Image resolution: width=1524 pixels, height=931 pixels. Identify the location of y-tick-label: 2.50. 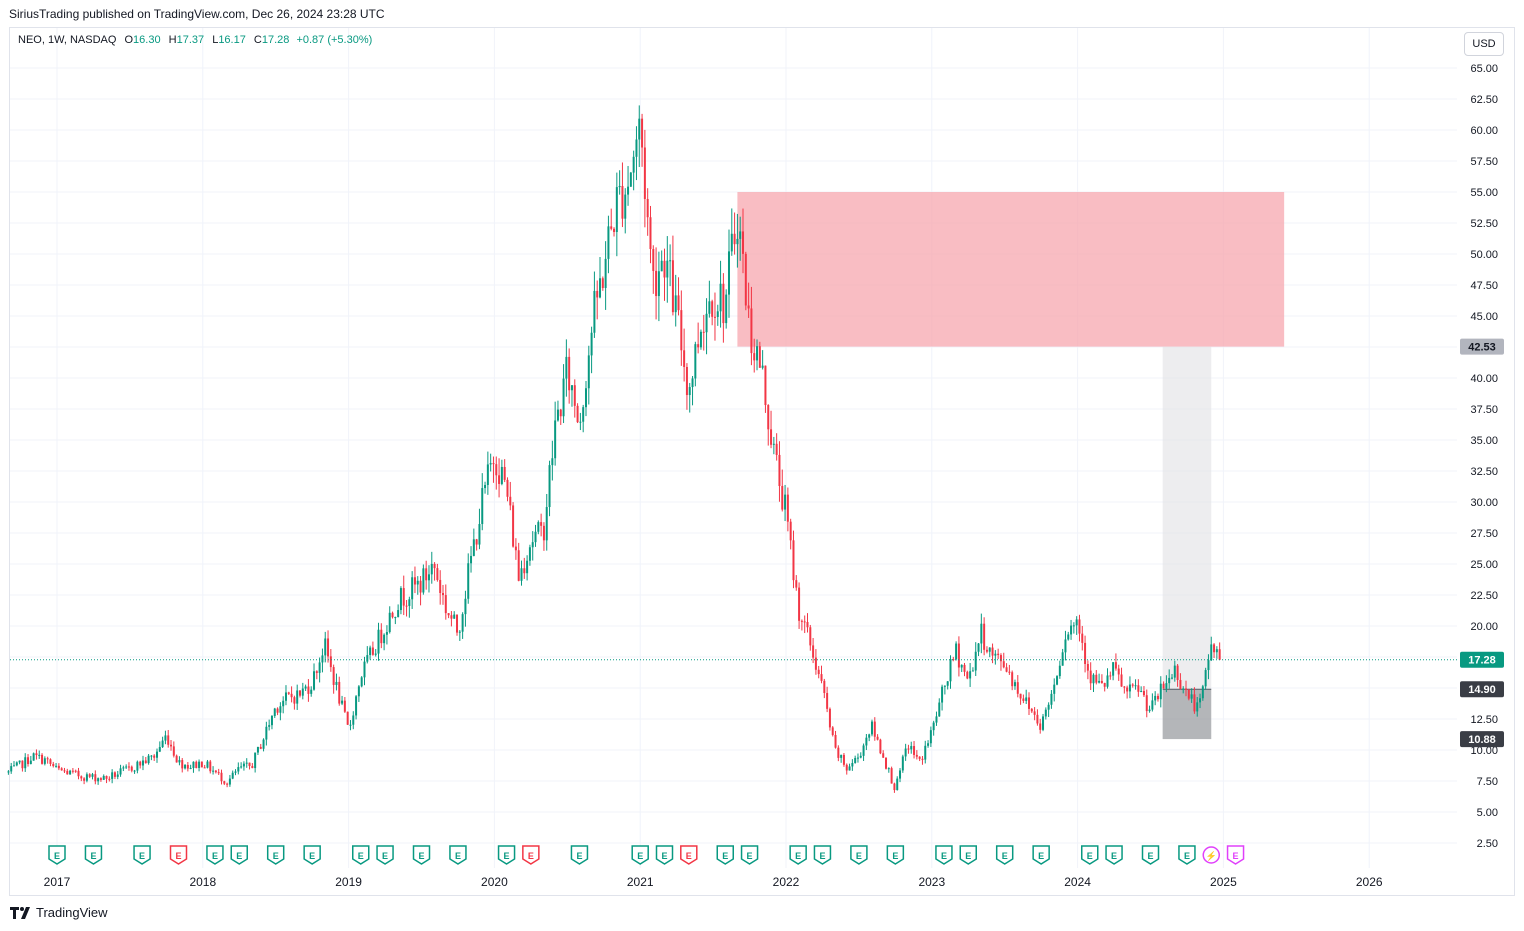
(1487, 844).